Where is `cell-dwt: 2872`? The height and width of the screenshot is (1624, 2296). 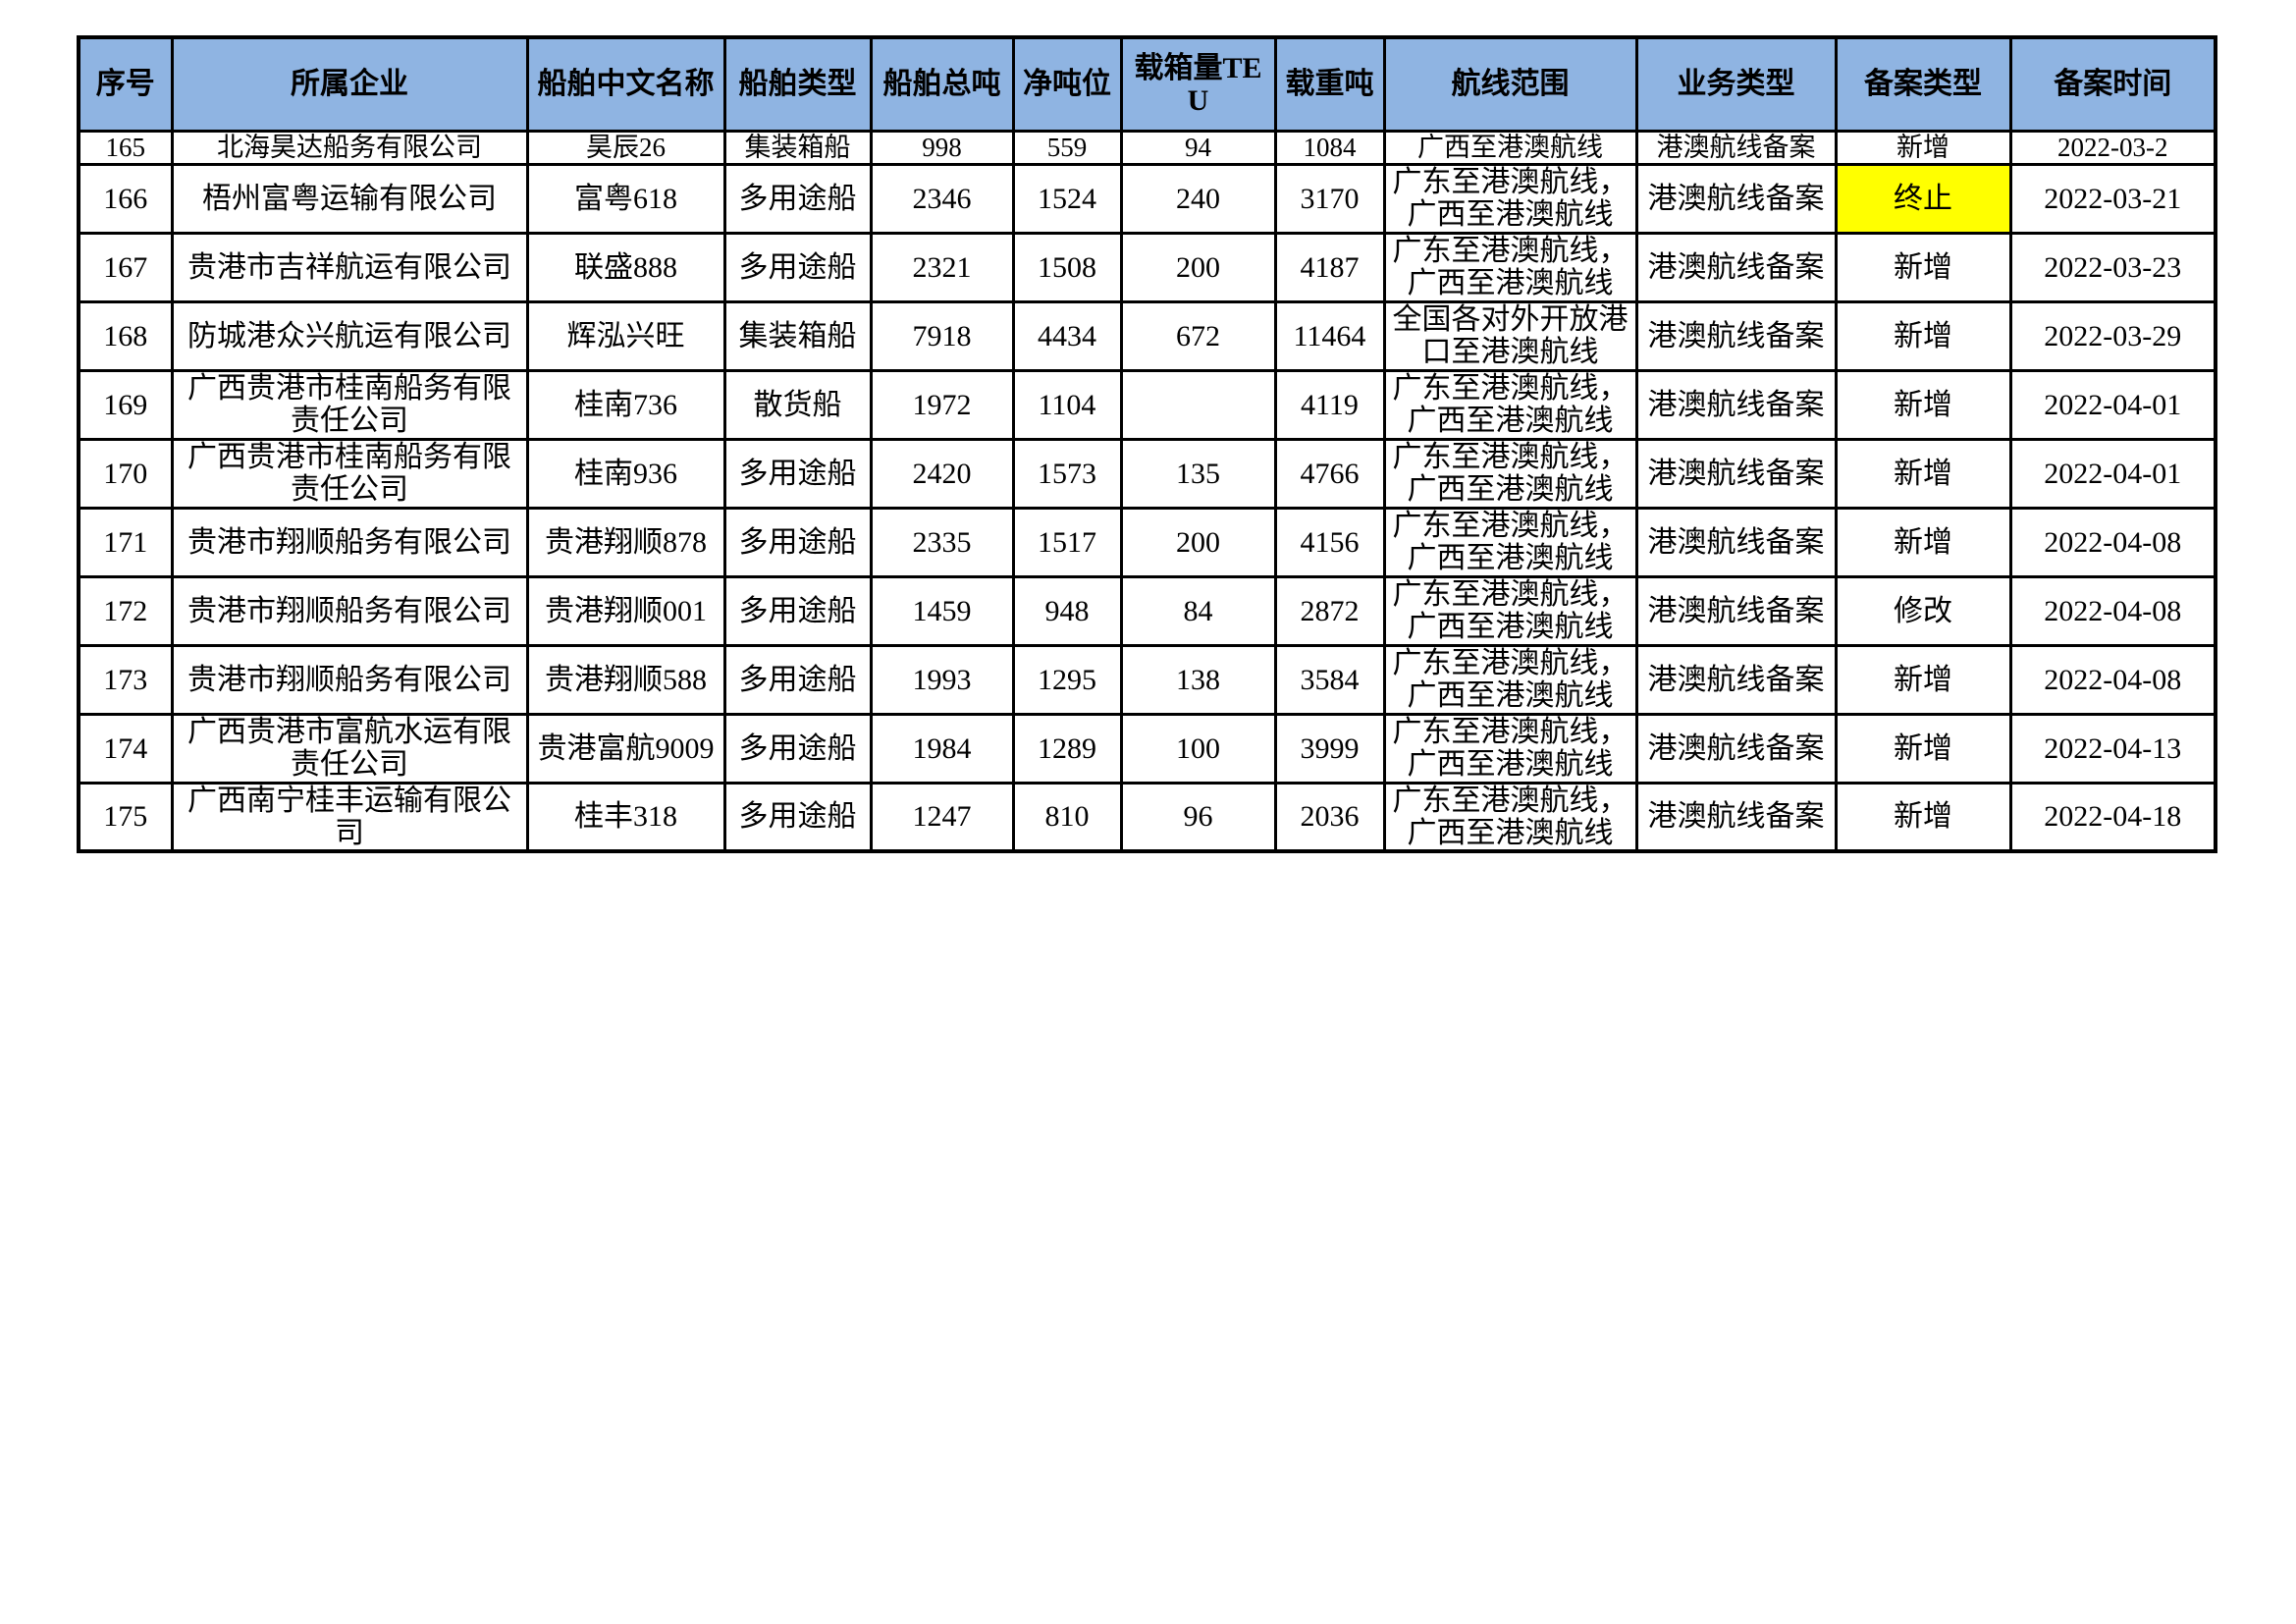
cell-dwt: 2872 is located at coordinates (1330, 610).